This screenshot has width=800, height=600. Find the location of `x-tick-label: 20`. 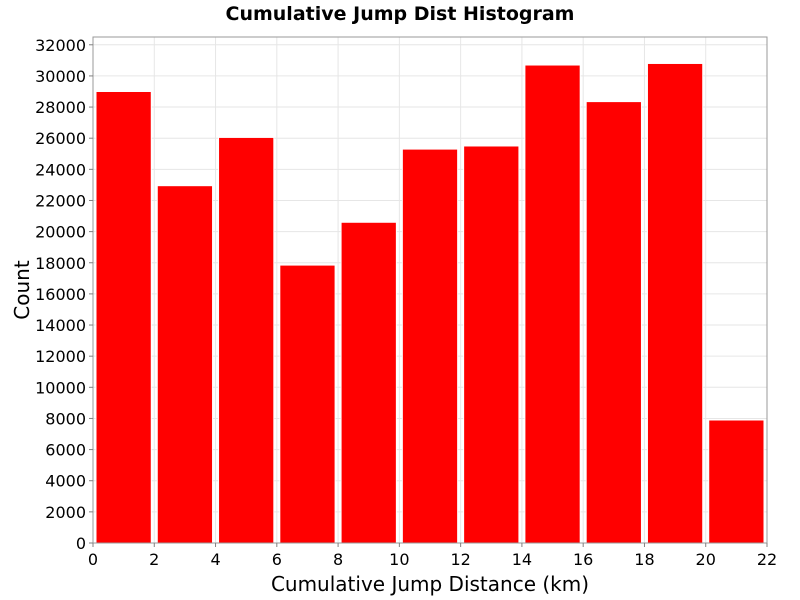

x-tick-label: 20 is located at coordinates (706, 559).